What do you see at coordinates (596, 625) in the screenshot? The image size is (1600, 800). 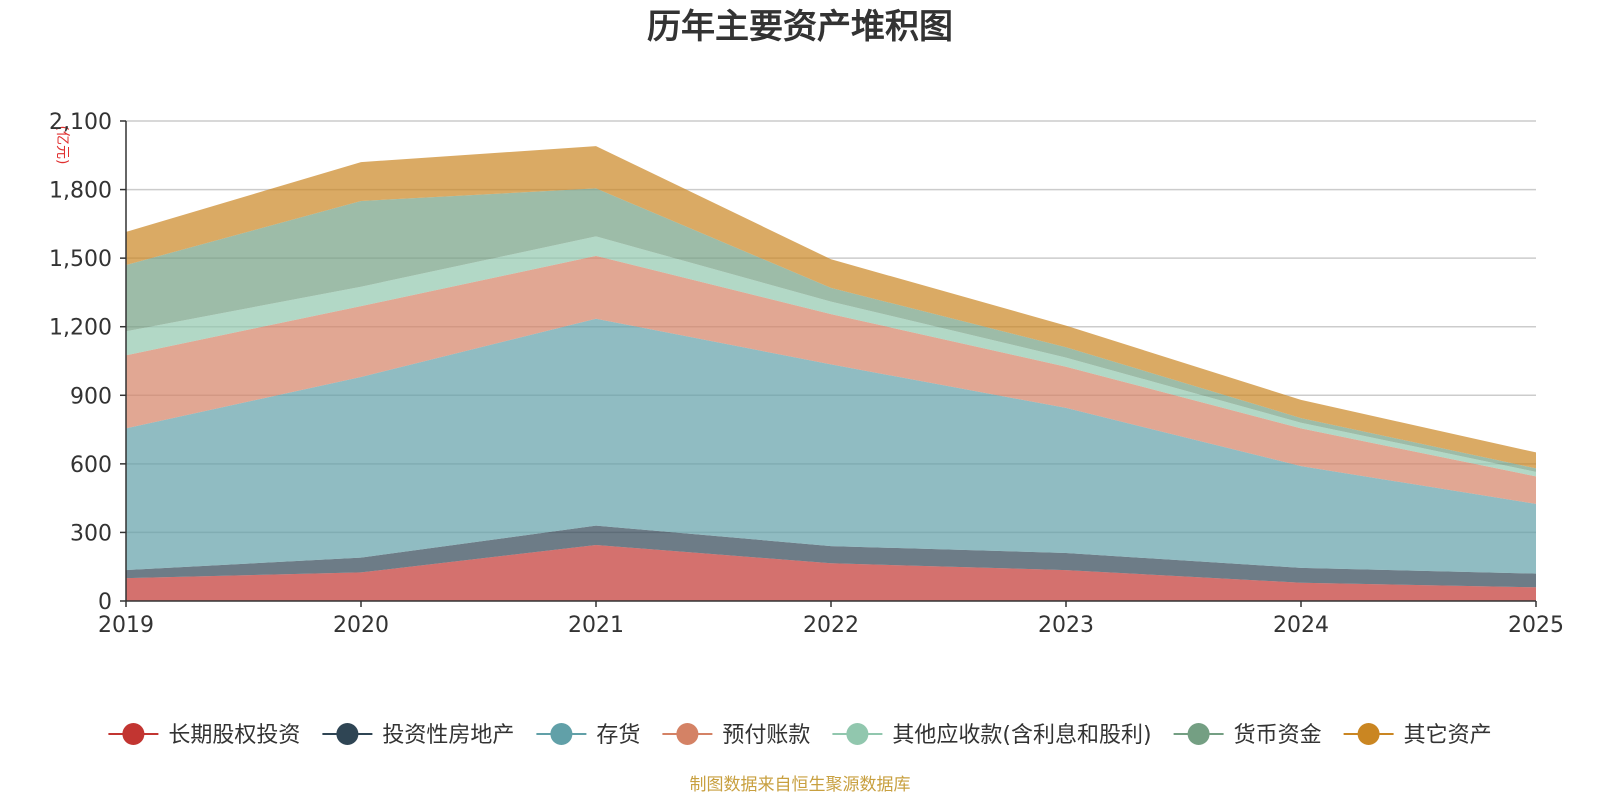 I see `x-tick-label-2: 2021` at bounding box center [596, 625].